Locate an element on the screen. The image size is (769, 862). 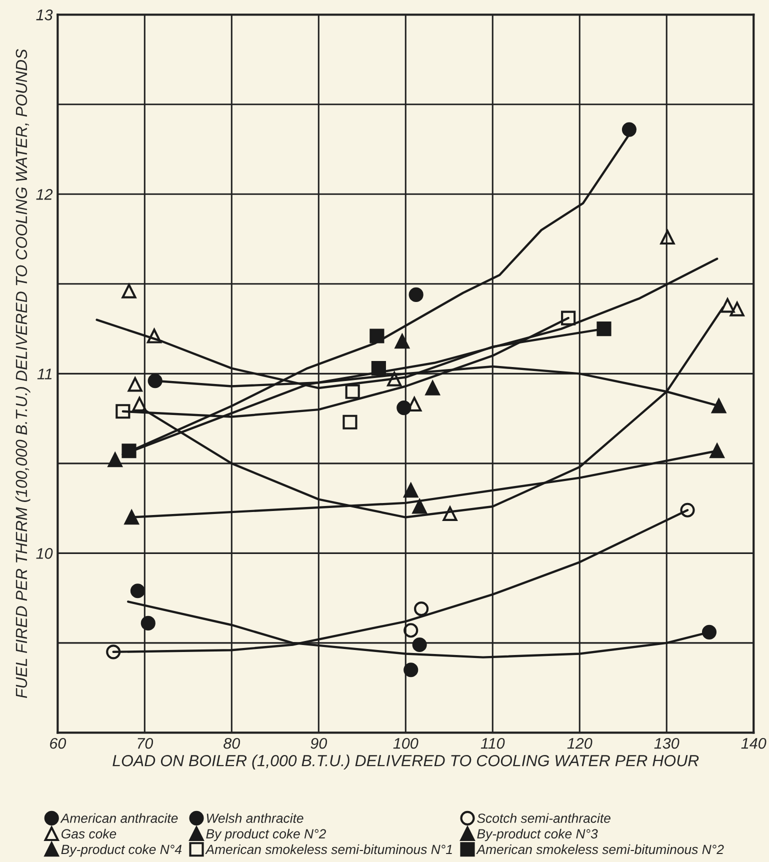
legend-label: American smokeless semi-bituminous N°1 is located at coordinates (328, 849).